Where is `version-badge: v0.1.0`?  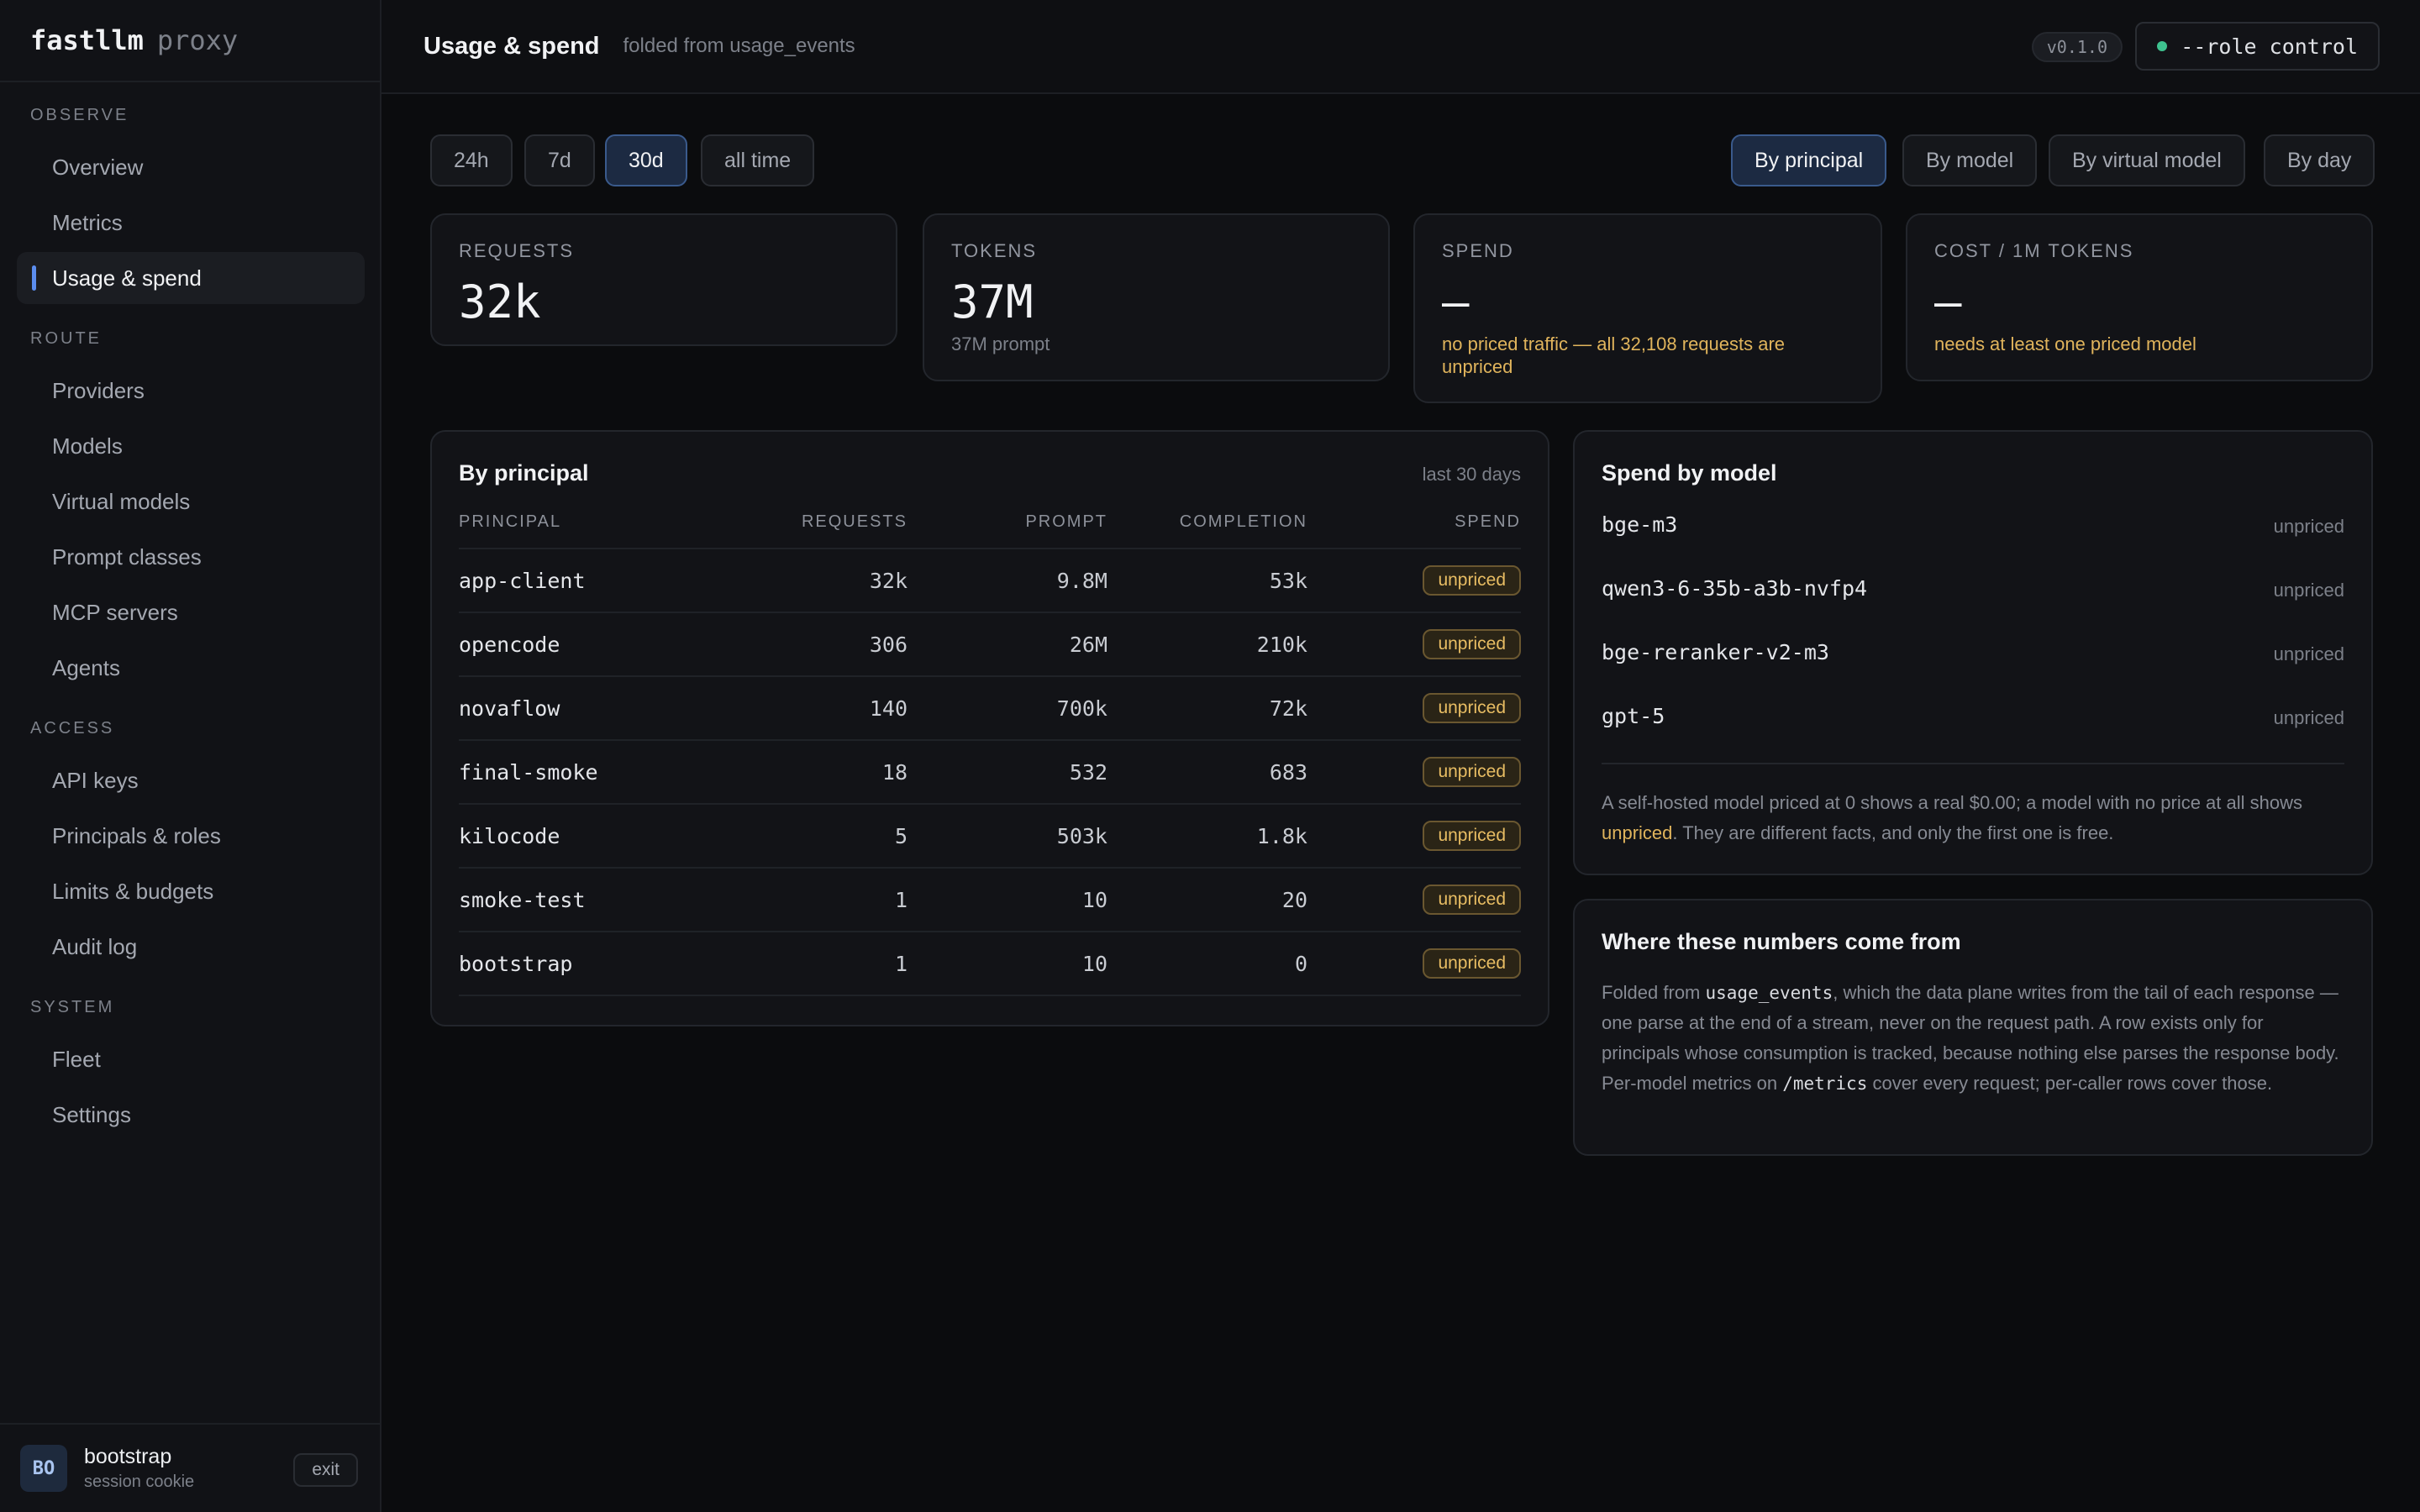
version-badge: v0.1.0 is located at coordinates (2077, 47).